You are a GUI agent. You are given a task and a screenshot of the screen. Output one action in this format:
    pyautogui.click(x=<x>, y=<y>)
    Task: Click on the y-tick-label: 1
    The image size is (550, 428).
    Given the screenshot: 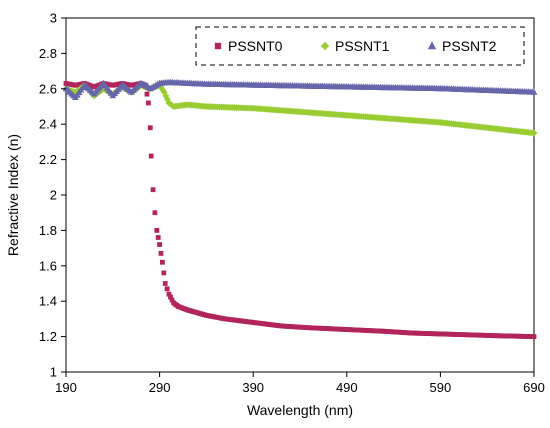 What is the action you would take?
    pyautogui.click(x=53, y=372)
    